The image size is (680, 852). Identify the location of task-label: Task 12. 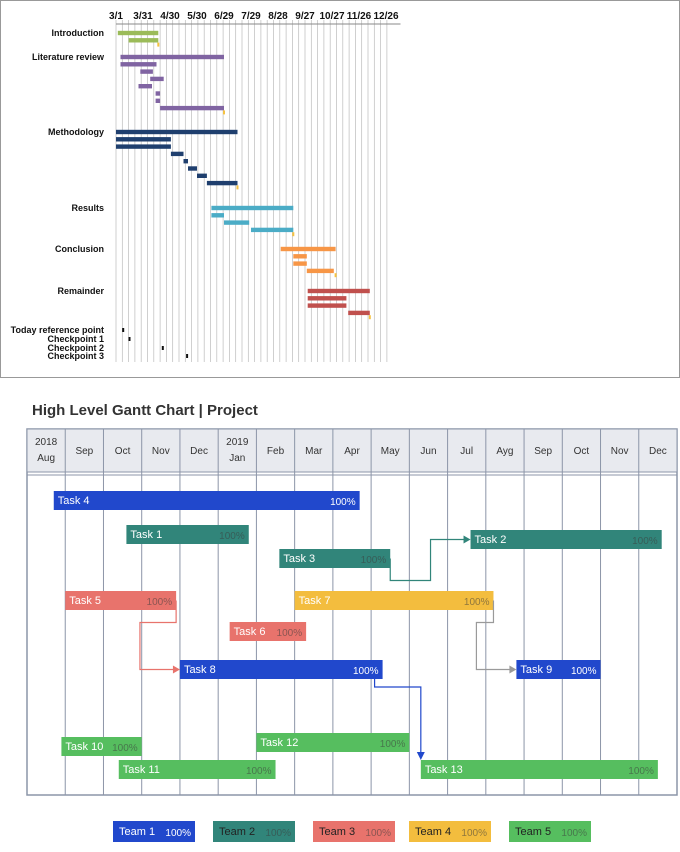
(279, 743).